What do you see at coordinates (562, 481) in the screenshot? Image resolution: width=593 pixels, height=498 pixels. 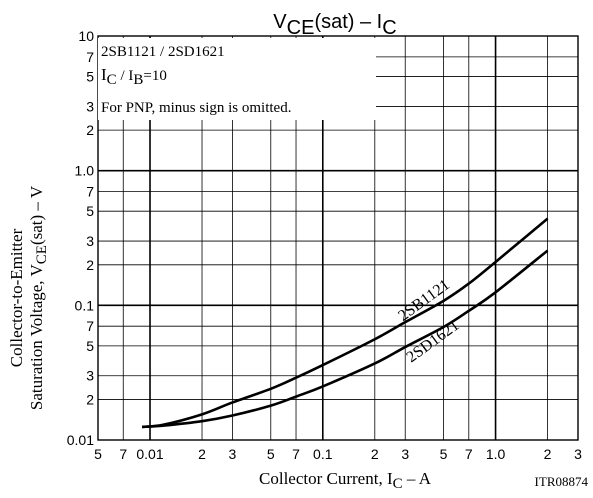 I see `figure-code: ITR08874` at bounding box center [562, 481].